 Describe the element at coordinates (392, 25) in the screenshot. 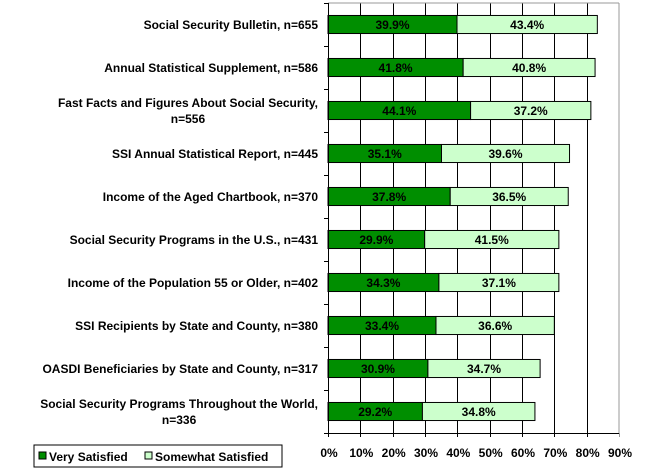

I see `data-label: 39.9%` at that location.